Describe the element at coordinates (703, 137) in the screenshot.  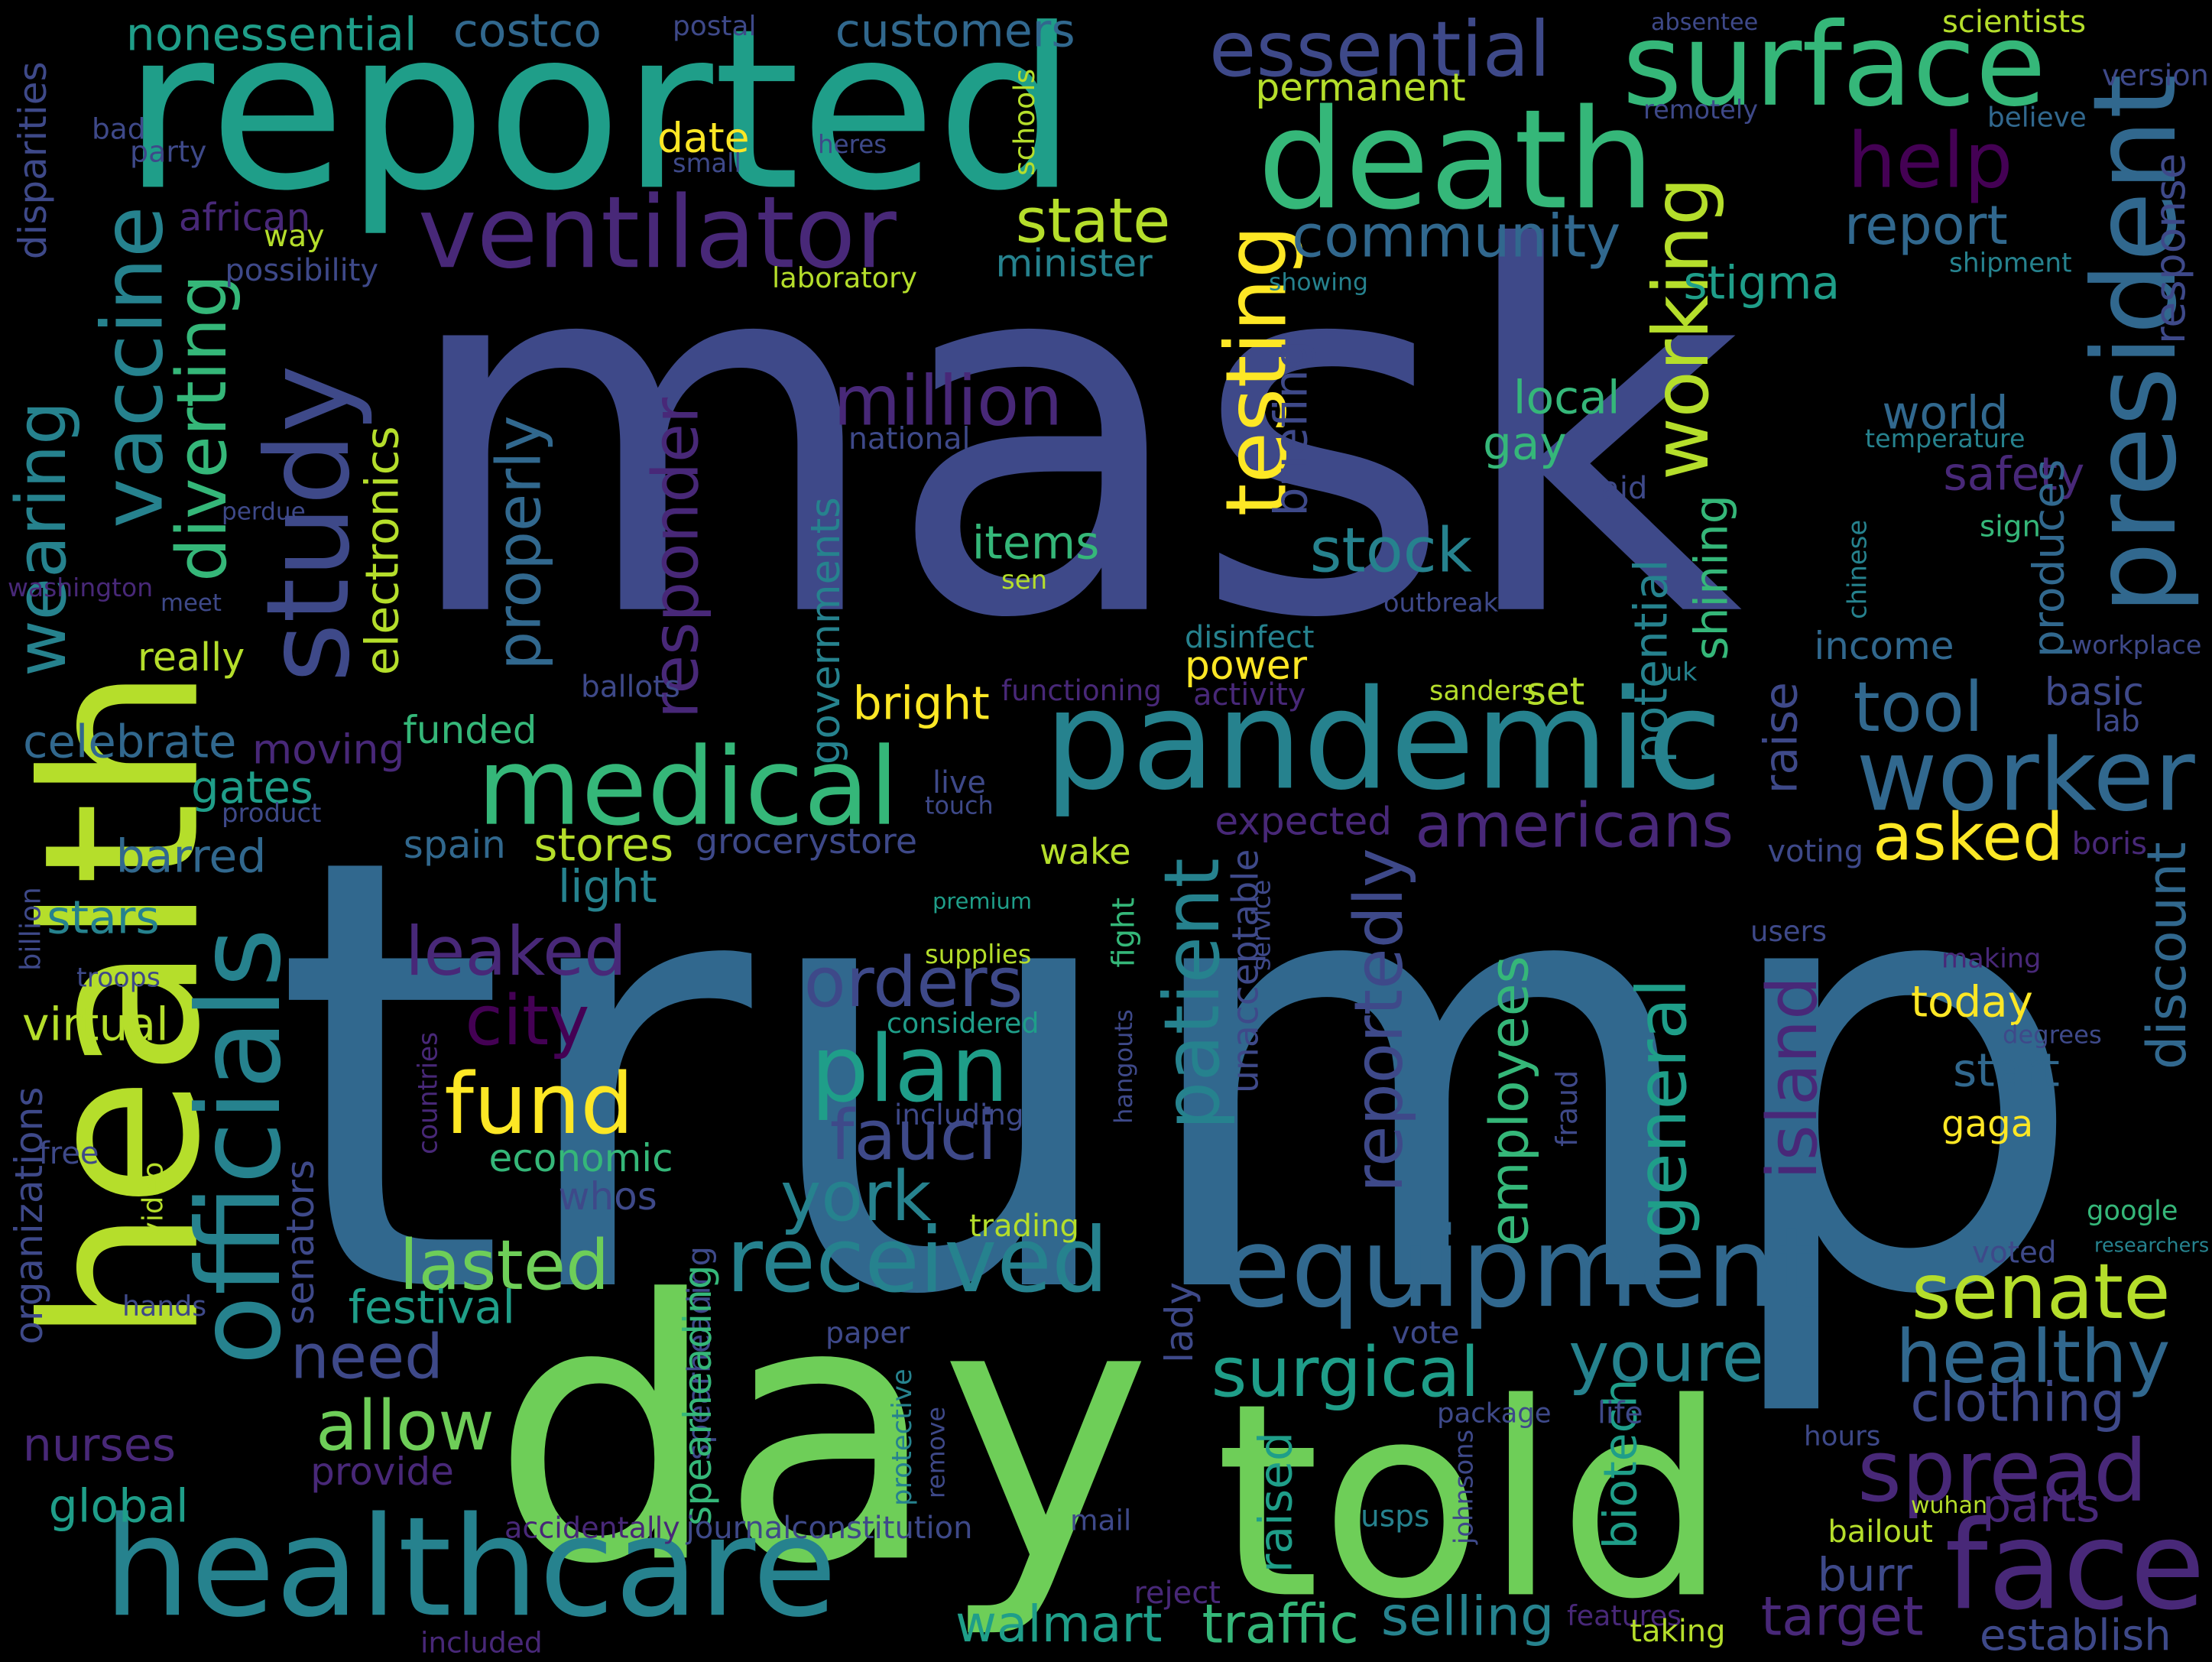
I see `cloud-word: date` at that location.